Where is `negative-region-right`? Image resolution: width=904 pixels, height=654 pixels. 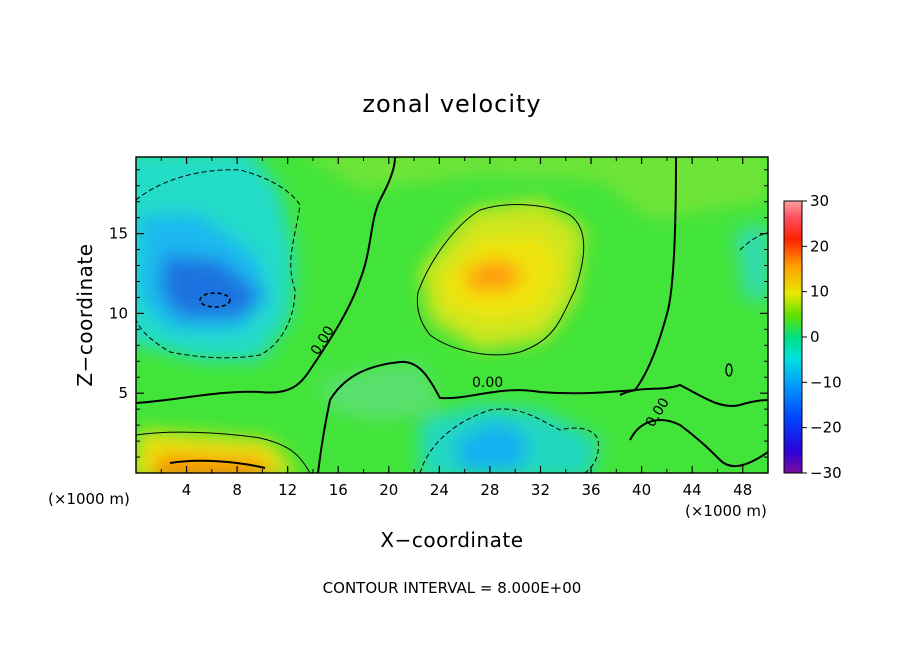
negative-region-right is located at coordinates (751, 262).